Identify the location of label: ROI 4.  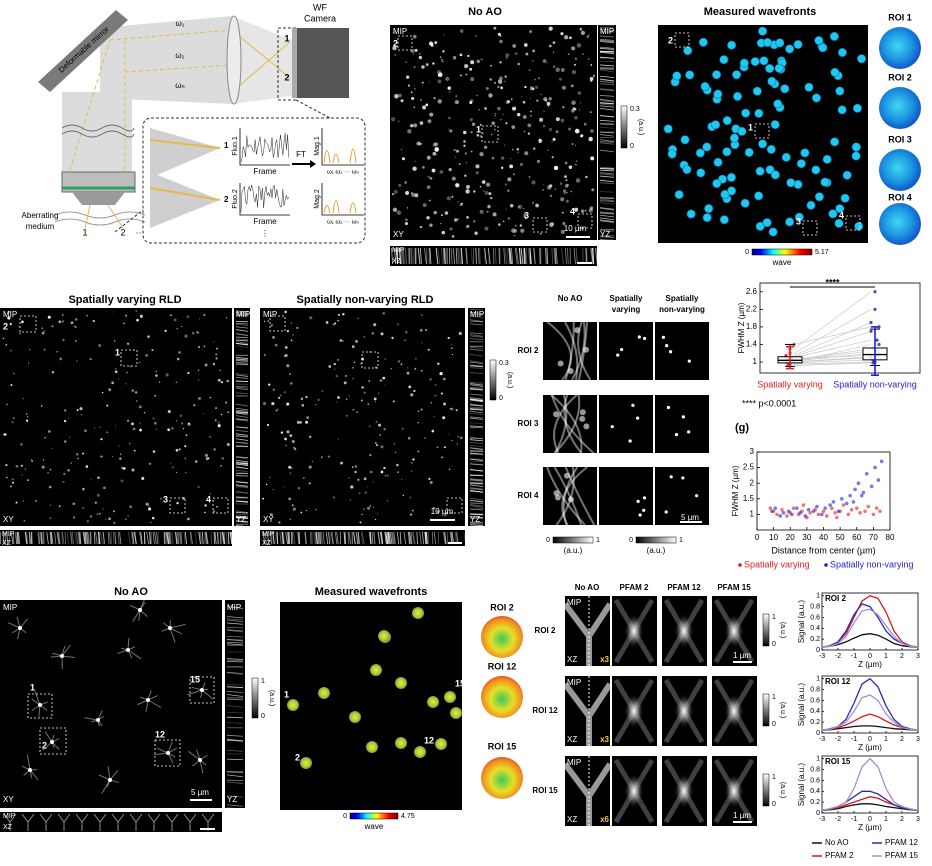
(900, 197).